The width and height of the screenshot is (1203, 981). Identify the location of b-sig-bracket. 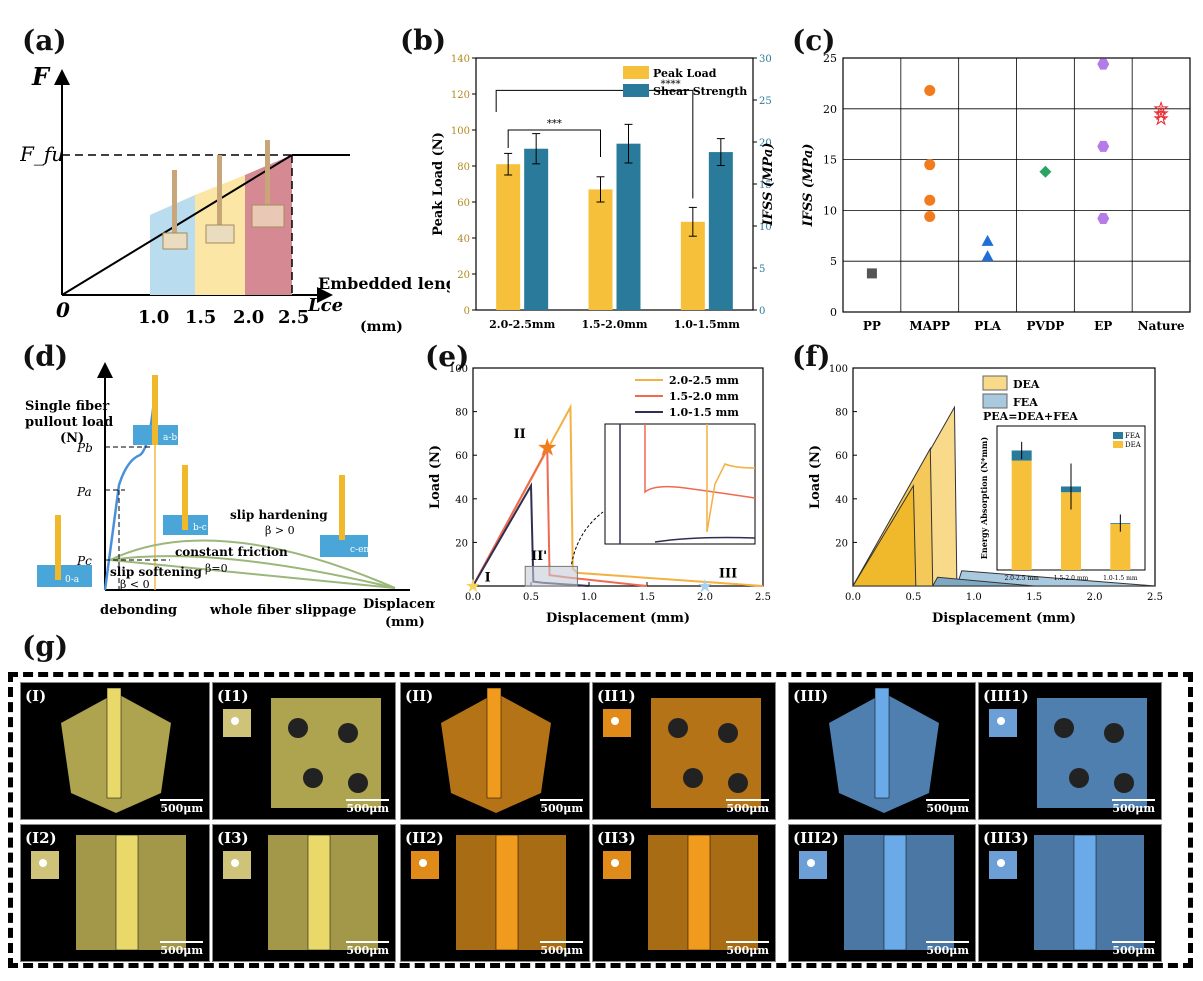
(594, 144).